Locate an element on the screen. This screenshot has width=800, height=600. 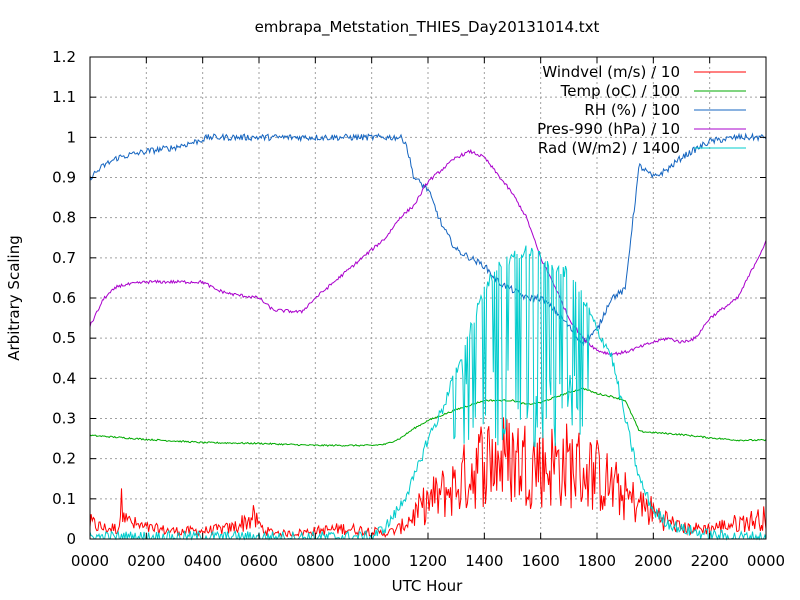
y-tick-label: 0.7 is located at coordinates (64, 258).